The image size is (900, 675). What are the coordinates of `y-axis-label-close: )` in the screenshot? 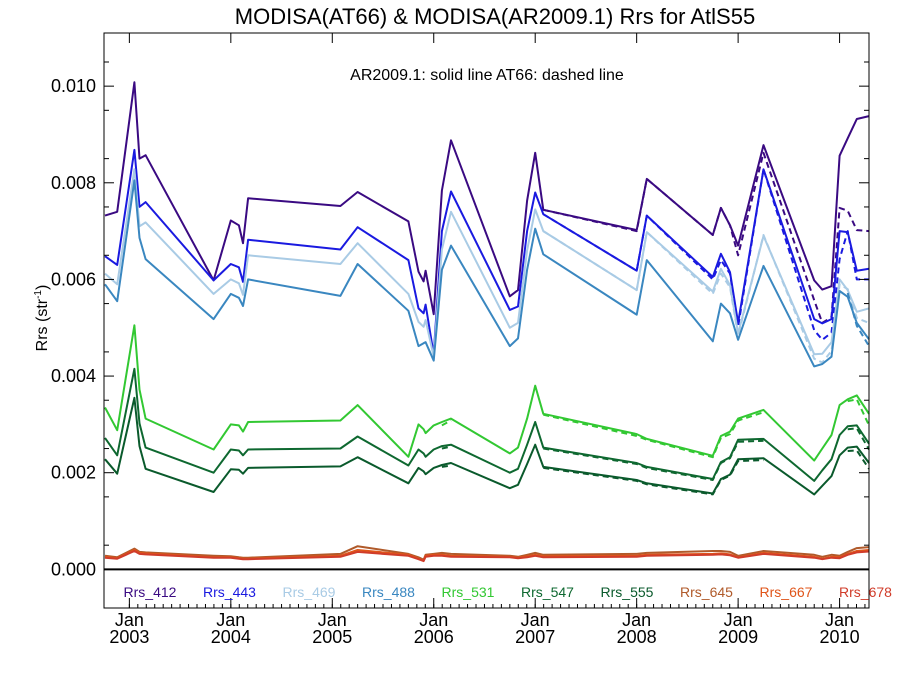 It's located at (42, 287).